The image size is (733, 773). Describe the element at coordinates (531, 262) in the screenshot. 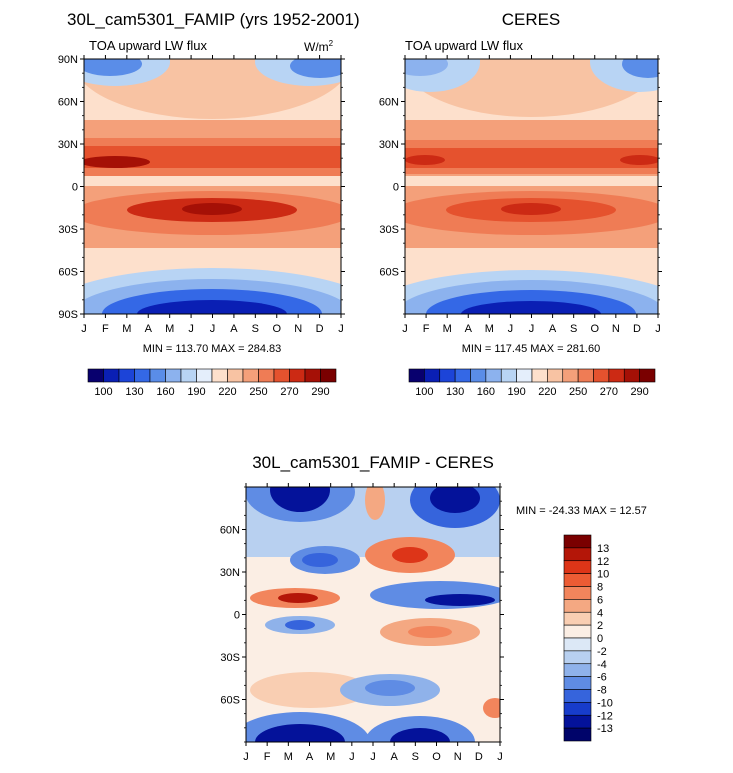

I see `obs-field-sh-mid` at that location.